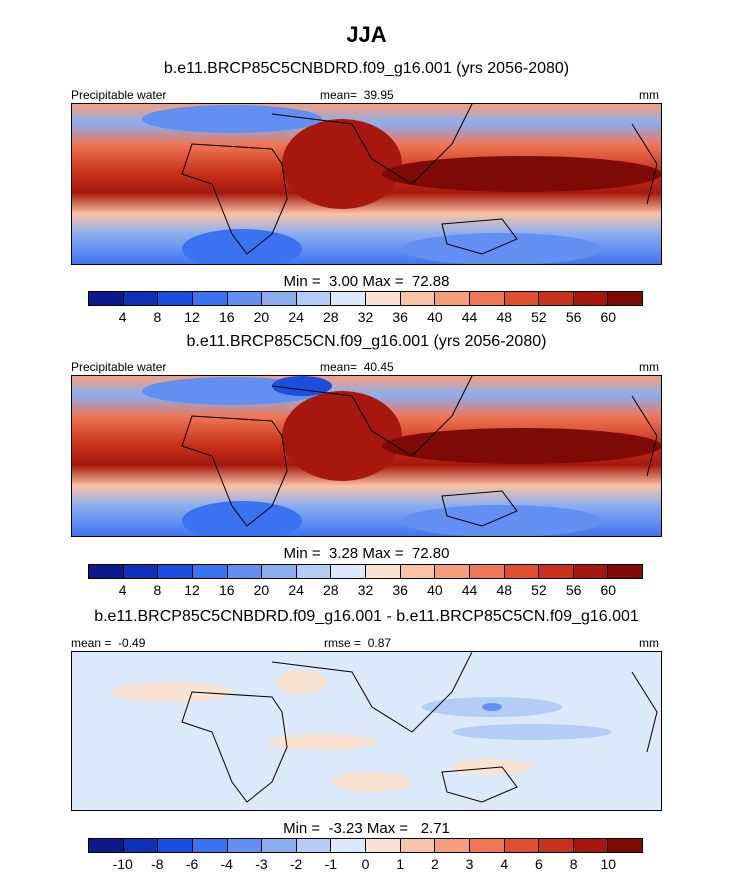 The width and height of the screenshot is (733, 883). Describe the element at coordinates (234, 199) in the screenshot. I see `panel1-coastline-africa` at that location.